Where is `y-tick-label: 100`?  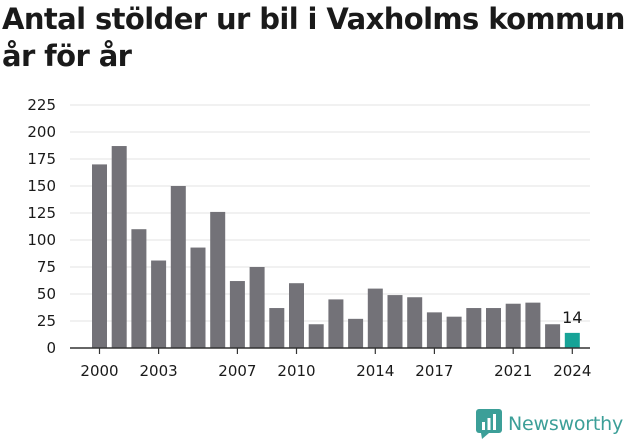 y-tick-label: 100 is located at coordinates (41, 240).